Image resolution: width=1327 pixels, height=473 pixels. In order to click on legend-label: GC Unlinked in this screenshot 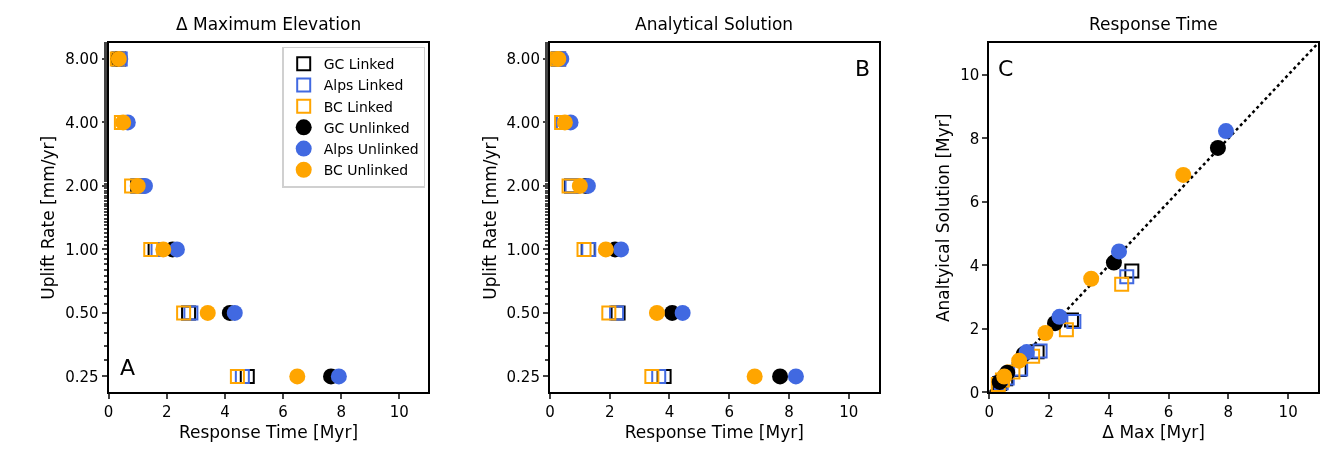, I will do `click(366, 127)`.